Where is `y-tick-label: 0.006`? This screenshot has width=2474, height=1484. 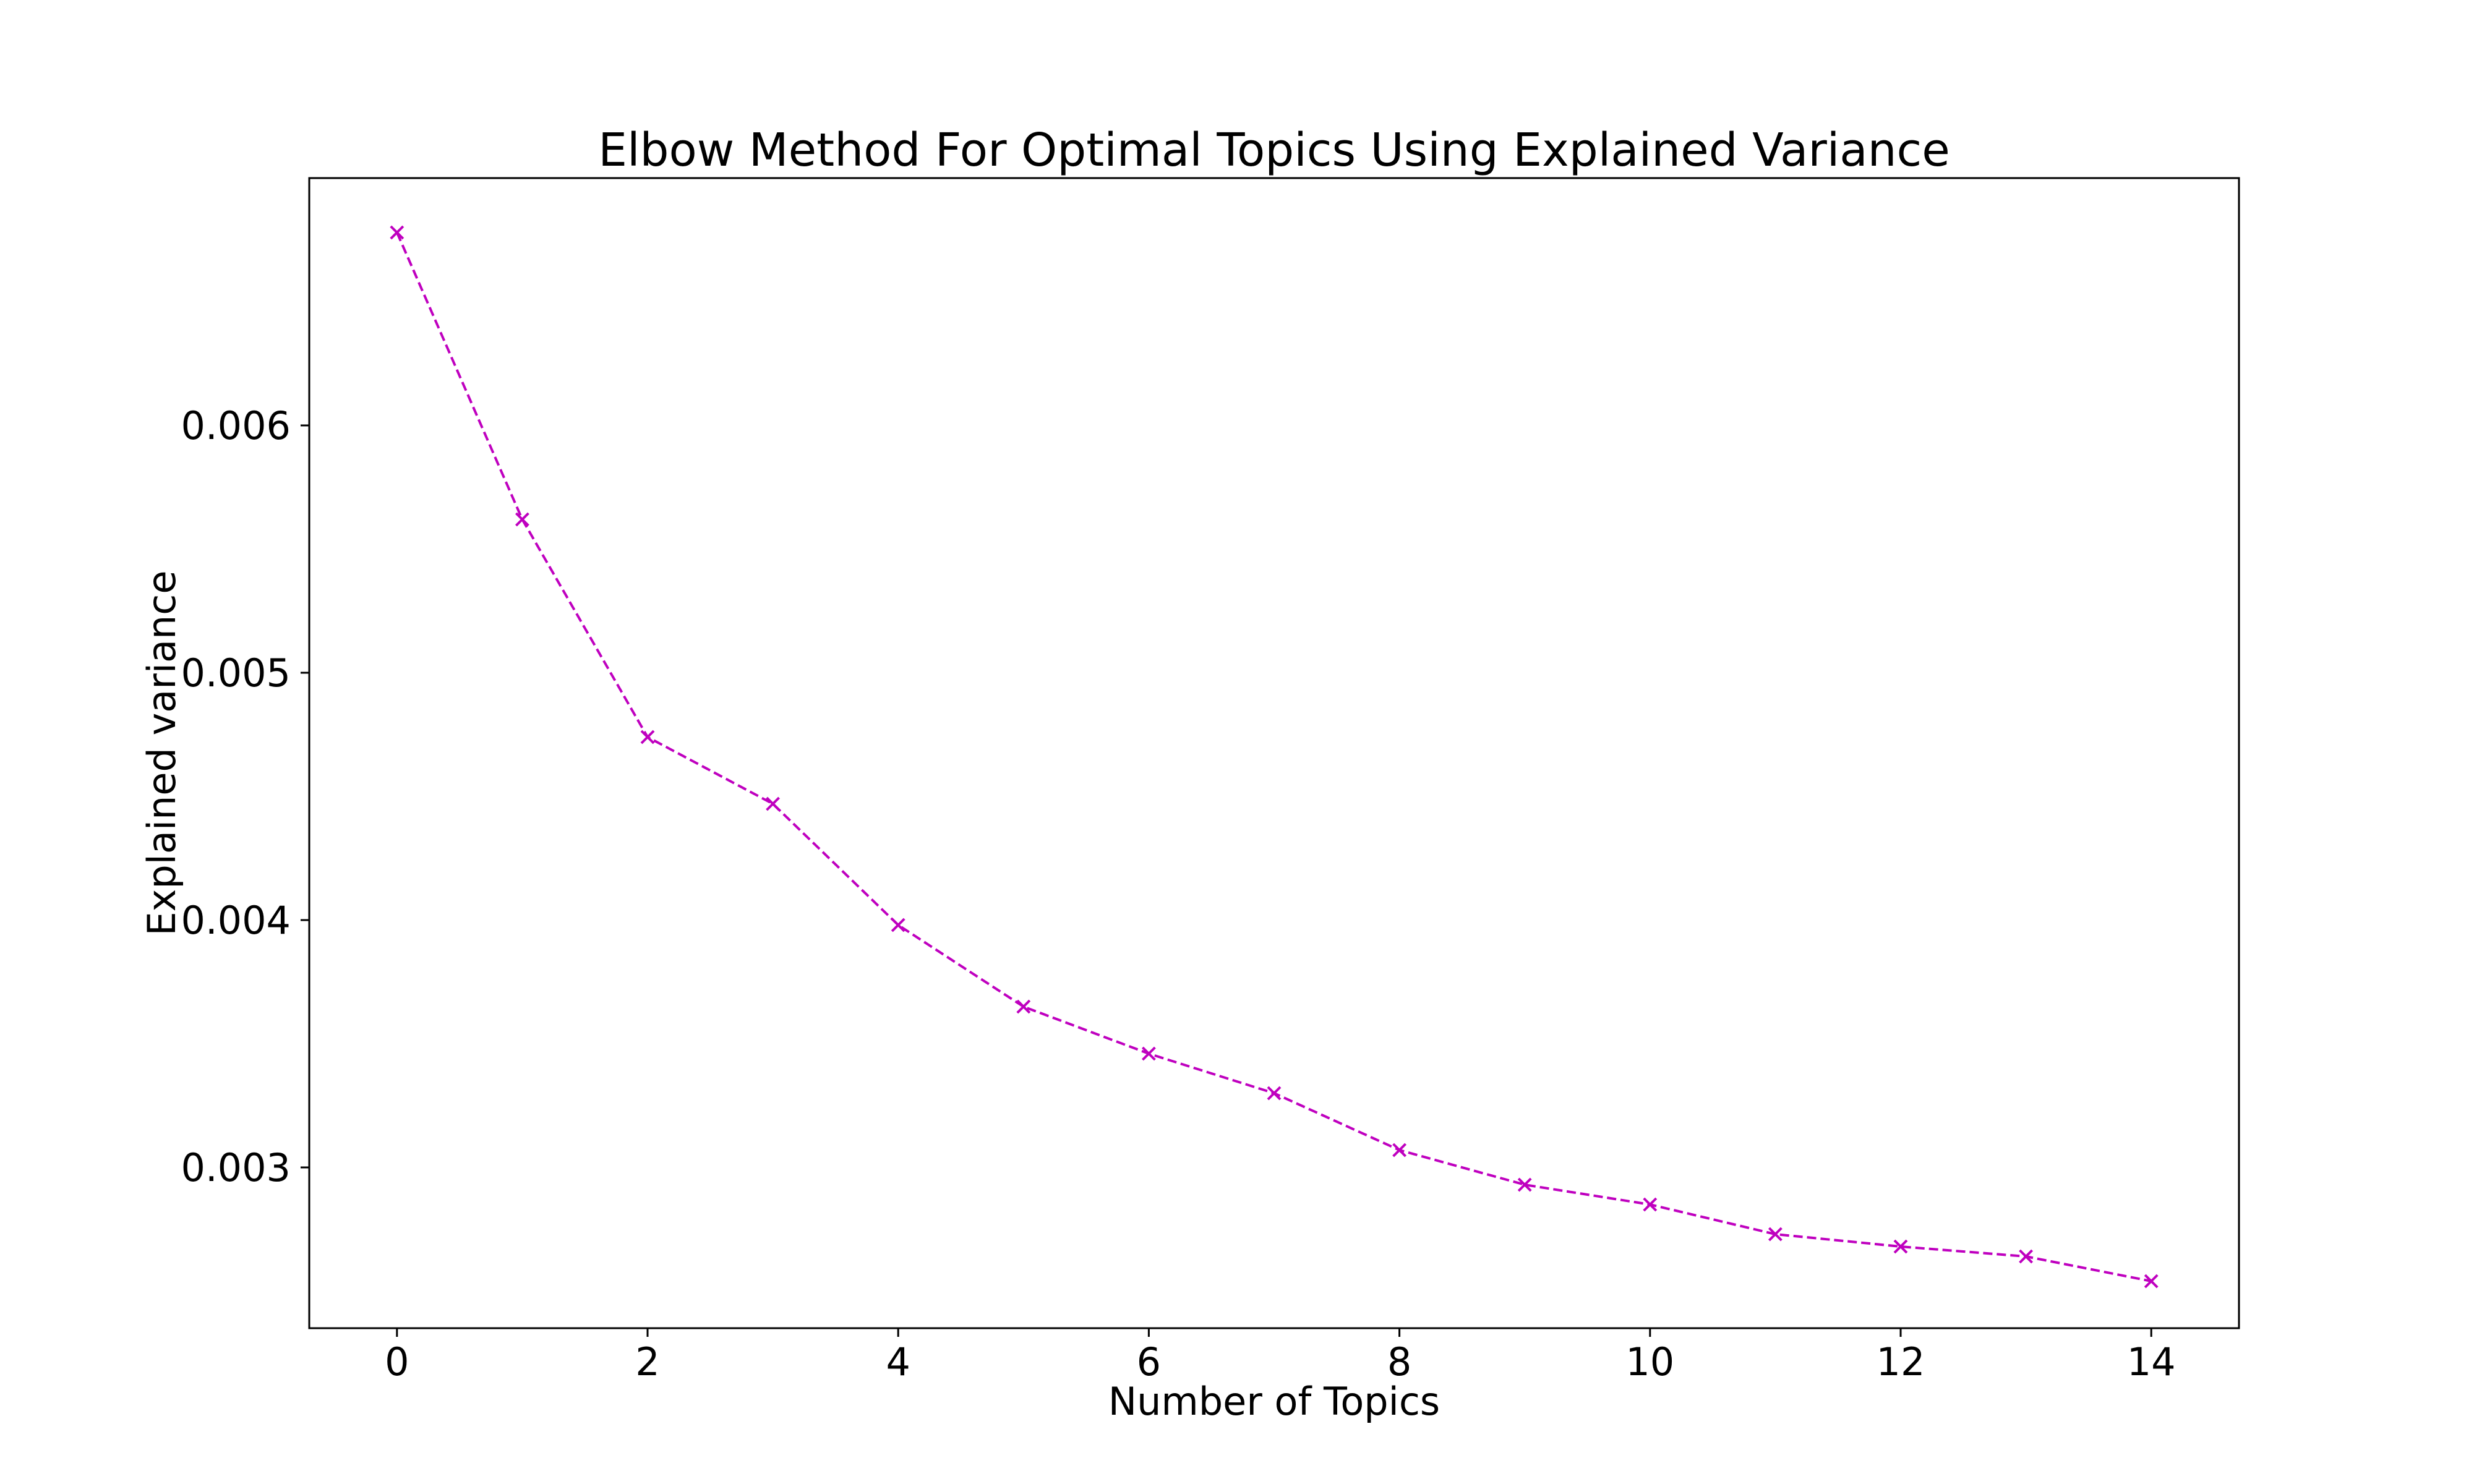
y-tick-label: 0.006 is located at coordinates (236, 425).